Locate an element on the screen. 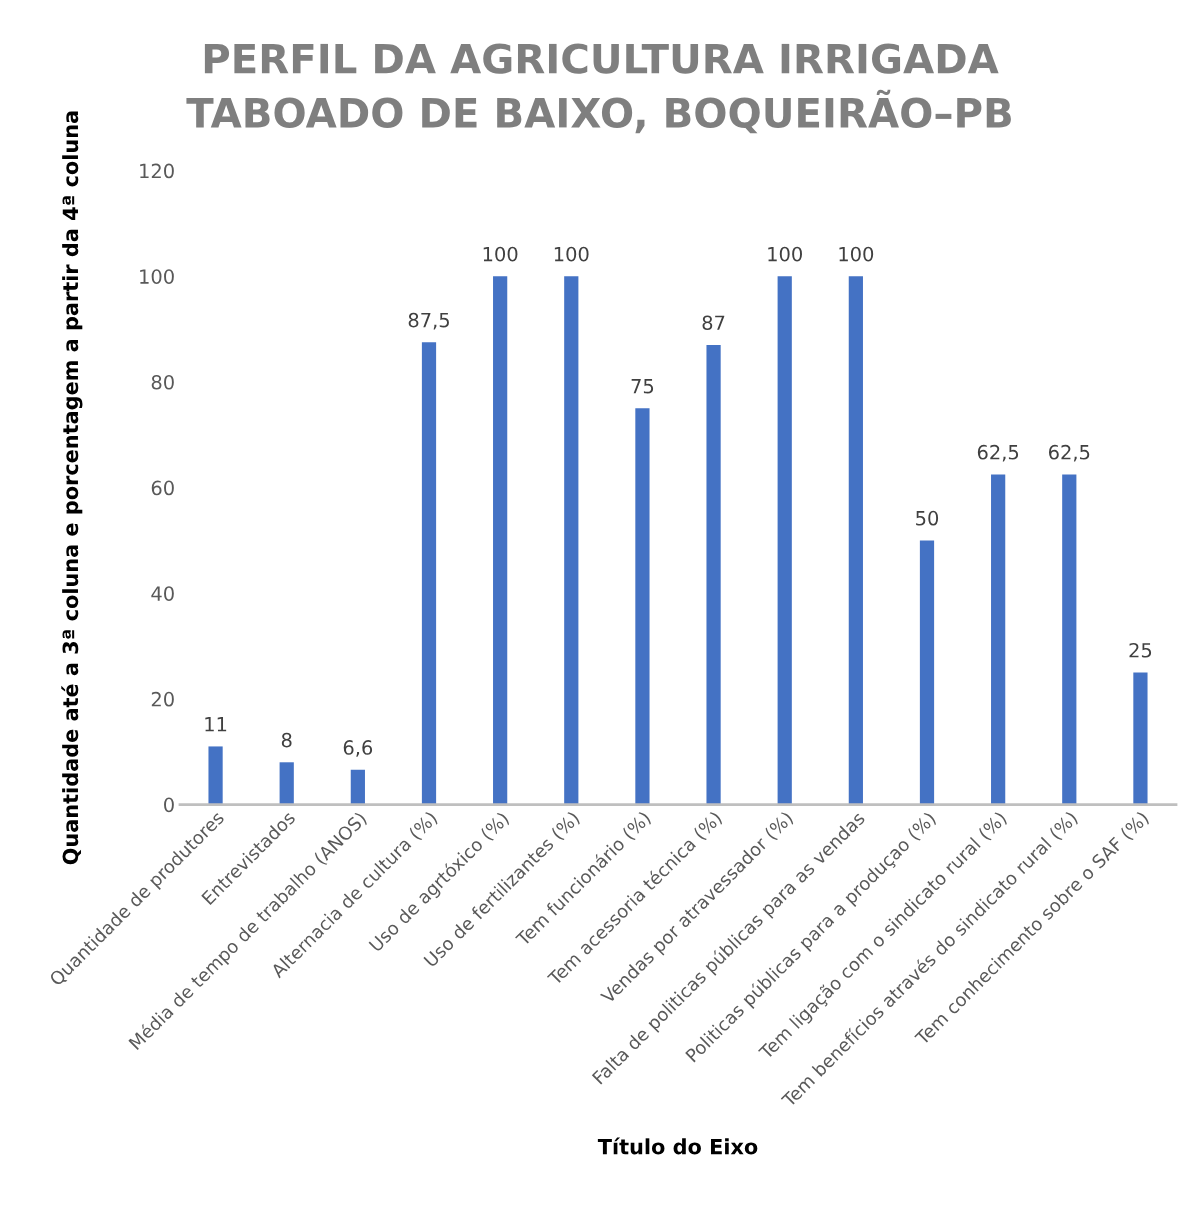  y-axis-title: Quantidade até a 3ª coluna e porcentagem a partir da 4ª coluna is located at coordinates (72, 488).